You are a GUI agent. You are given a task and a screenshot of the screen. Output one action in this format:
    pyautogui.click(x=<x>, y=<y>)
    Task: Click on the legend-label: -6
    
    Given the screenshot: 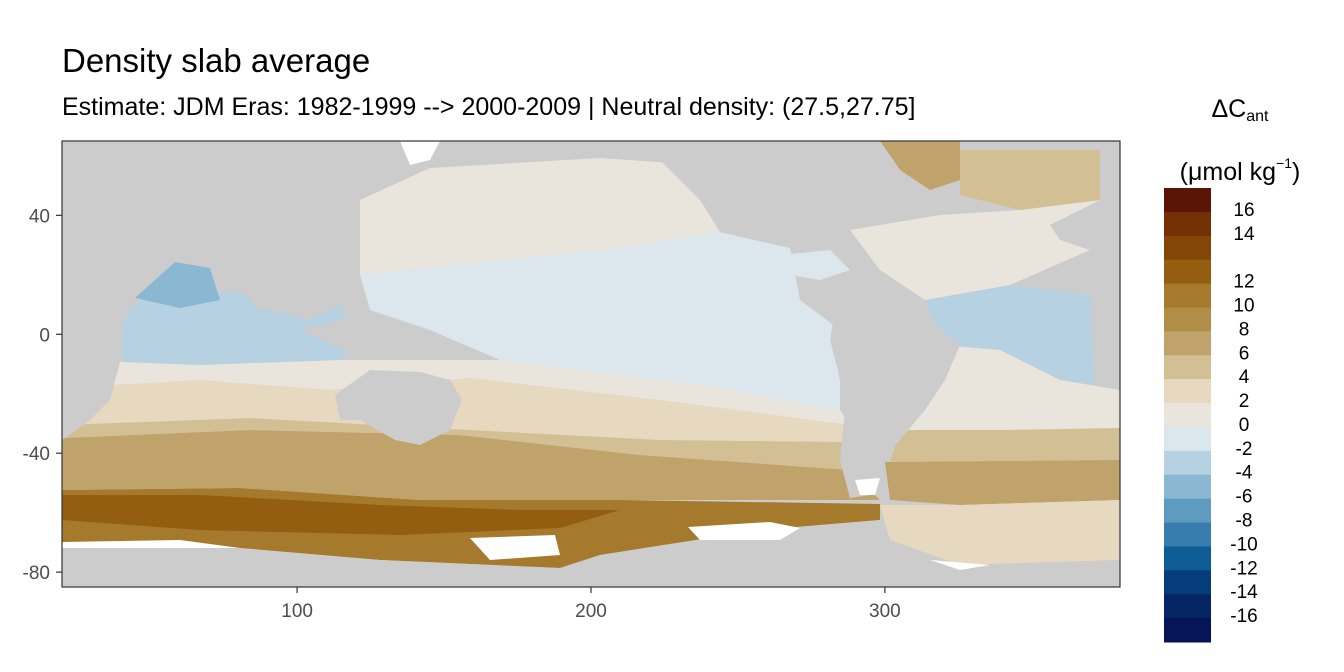 What is the action you would take?
    pyautogui.click(x=1244, y=497)
    